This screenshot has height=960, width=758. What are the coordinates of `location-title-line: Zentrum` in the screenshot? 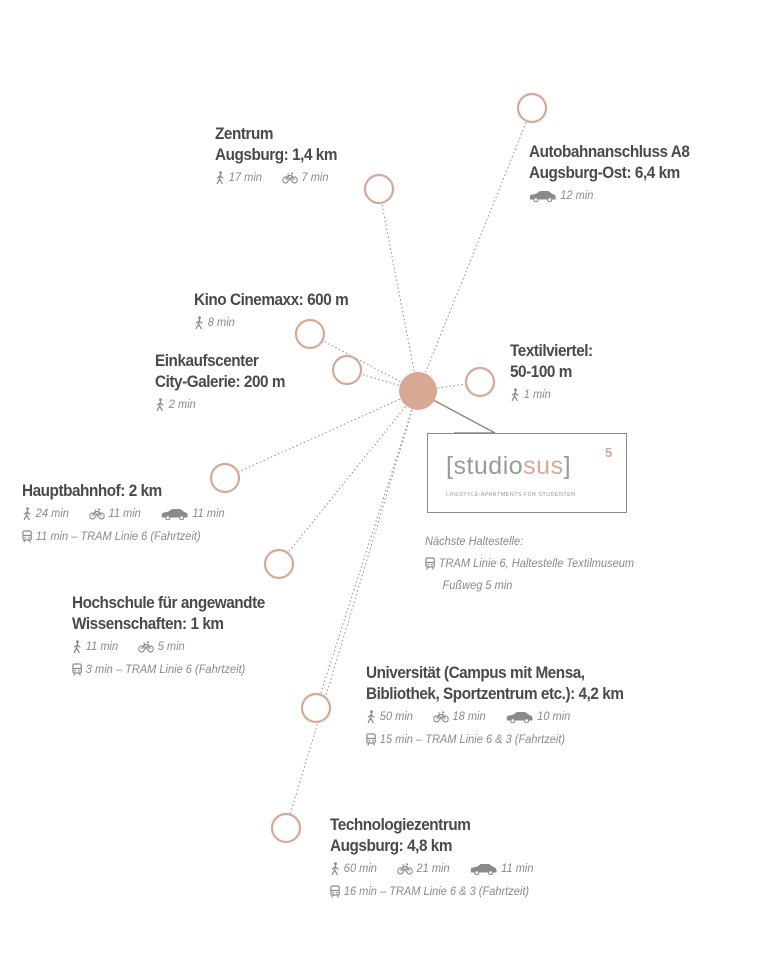 It's located at (244, 133).